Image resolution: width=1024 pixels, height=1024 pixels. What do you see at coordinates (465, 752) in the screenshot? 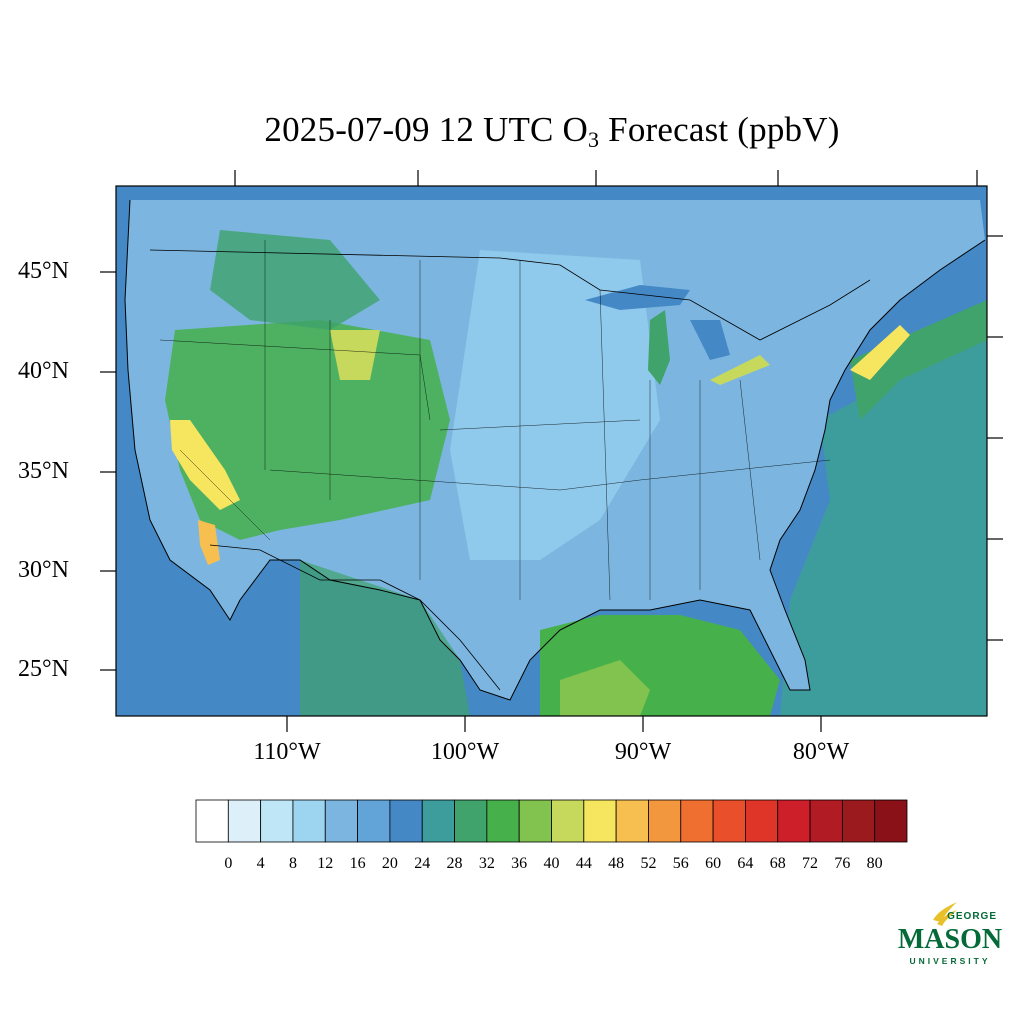
I see `lon-label-100w: 100°W` at bounding box center [465, 752].